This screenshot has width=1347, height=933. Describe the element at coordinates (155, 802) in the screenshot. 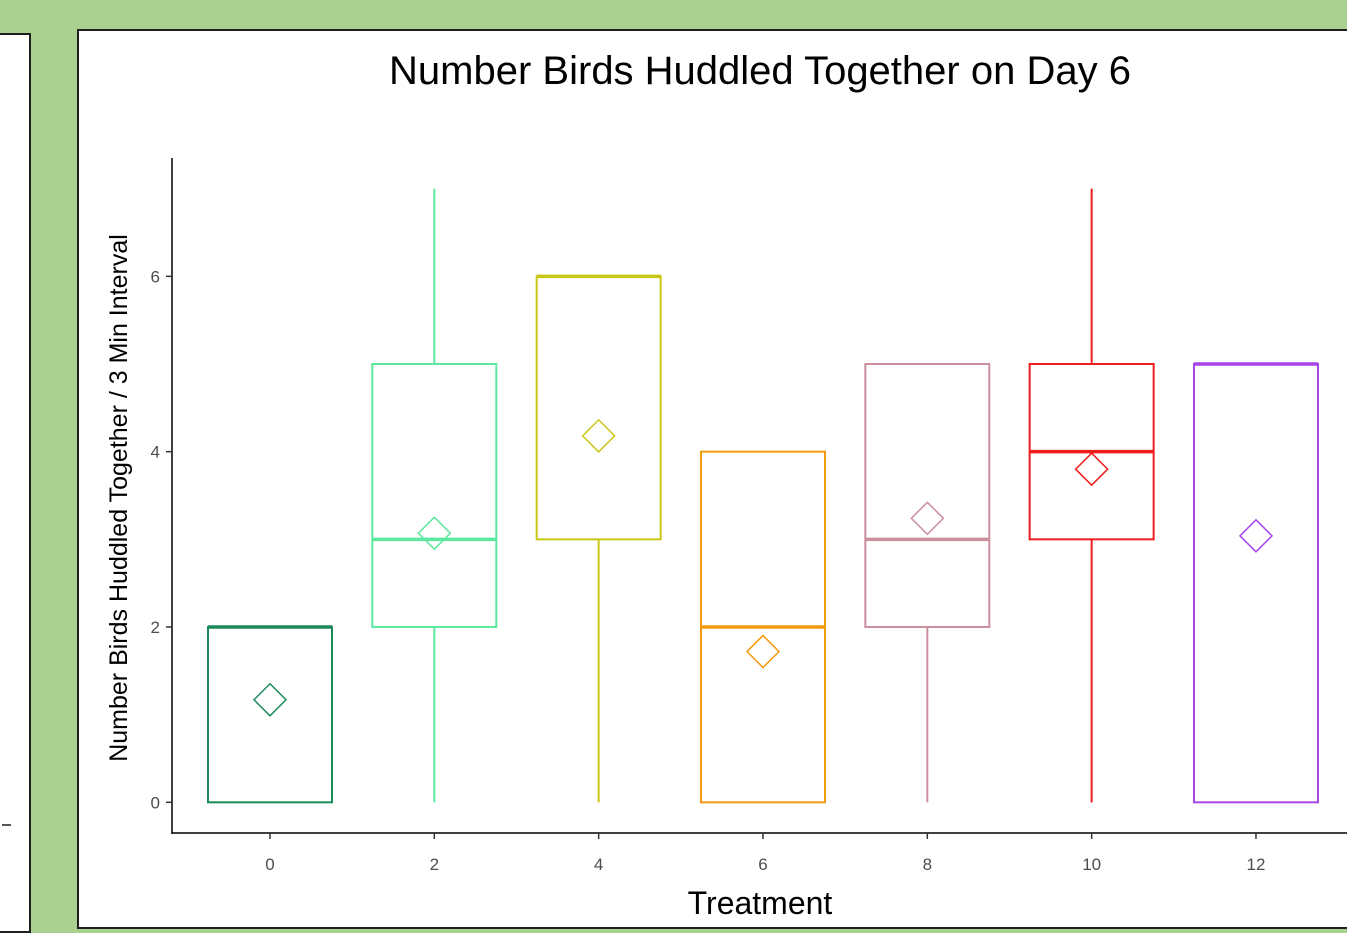

I see `y-tick-label: 0` at that location.